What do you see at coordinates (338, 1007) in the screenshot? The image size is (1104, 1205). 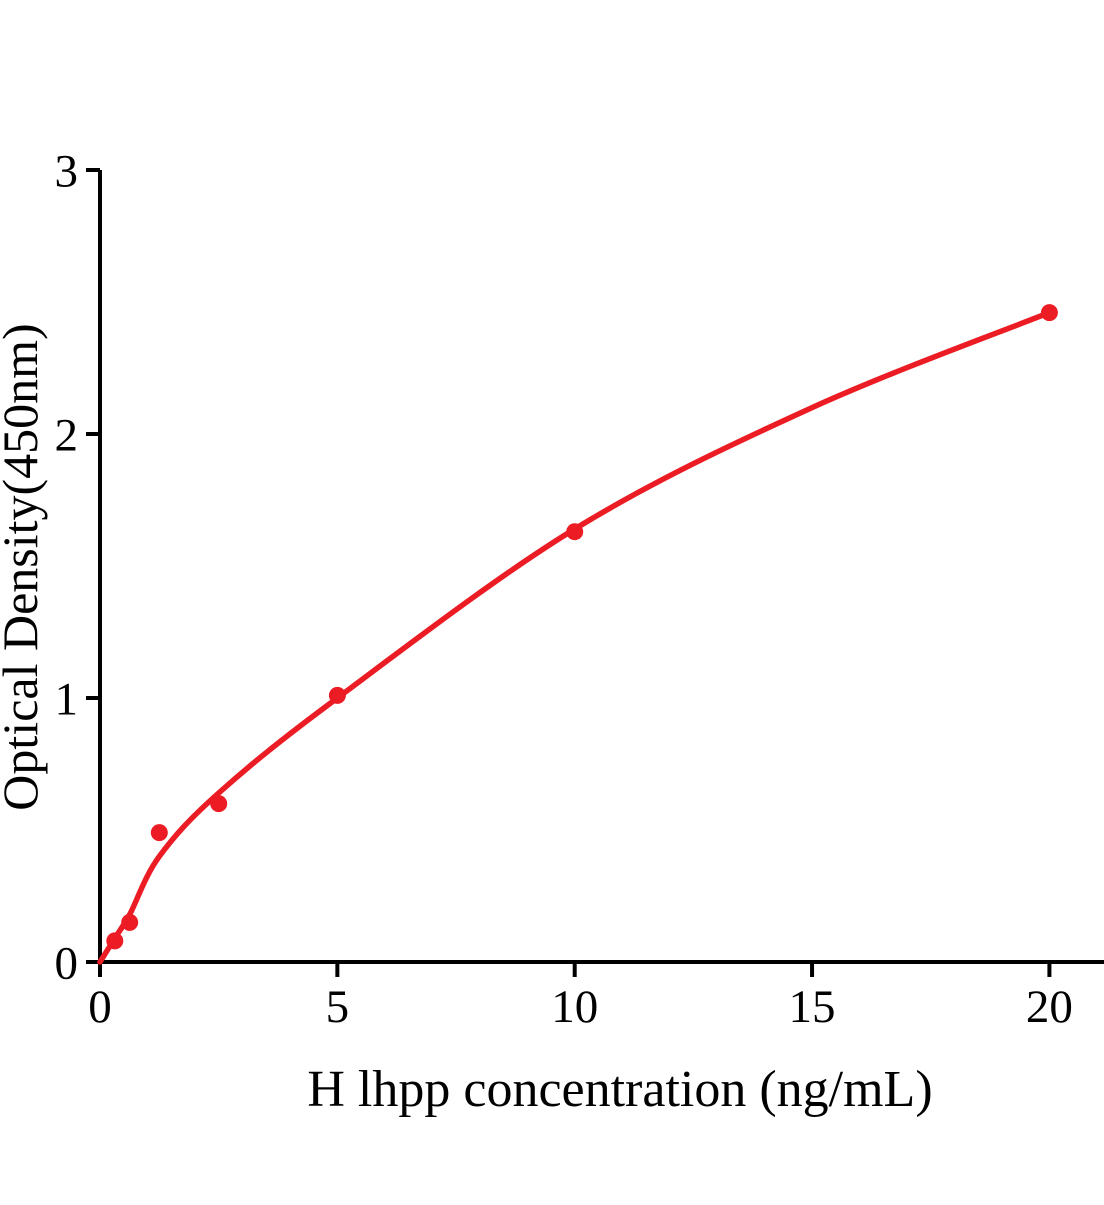 I see `x-tick-label: 5` at bounding box center [338, 1007].